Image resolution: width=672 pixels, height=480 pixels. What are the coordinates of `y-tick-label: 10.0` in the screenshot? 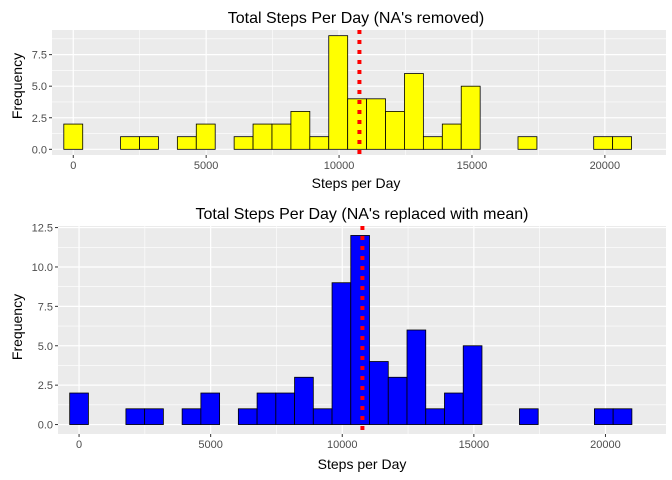 It's located at (42, 268).